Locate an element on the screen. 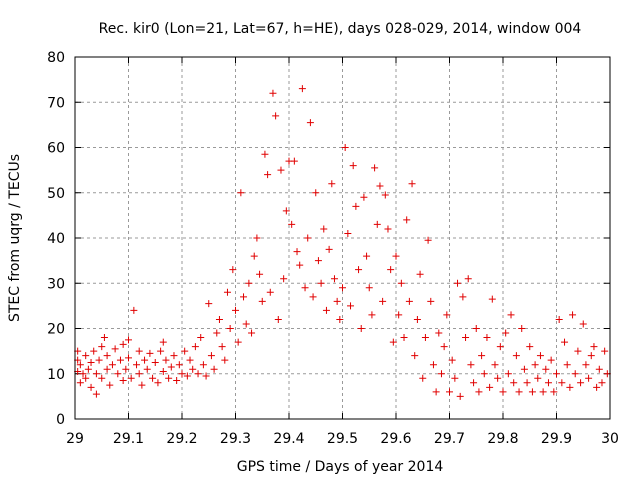  y-tick-labels: 0 10 20 30 40 50 60 70 80 is located at coordinates (56, 239).